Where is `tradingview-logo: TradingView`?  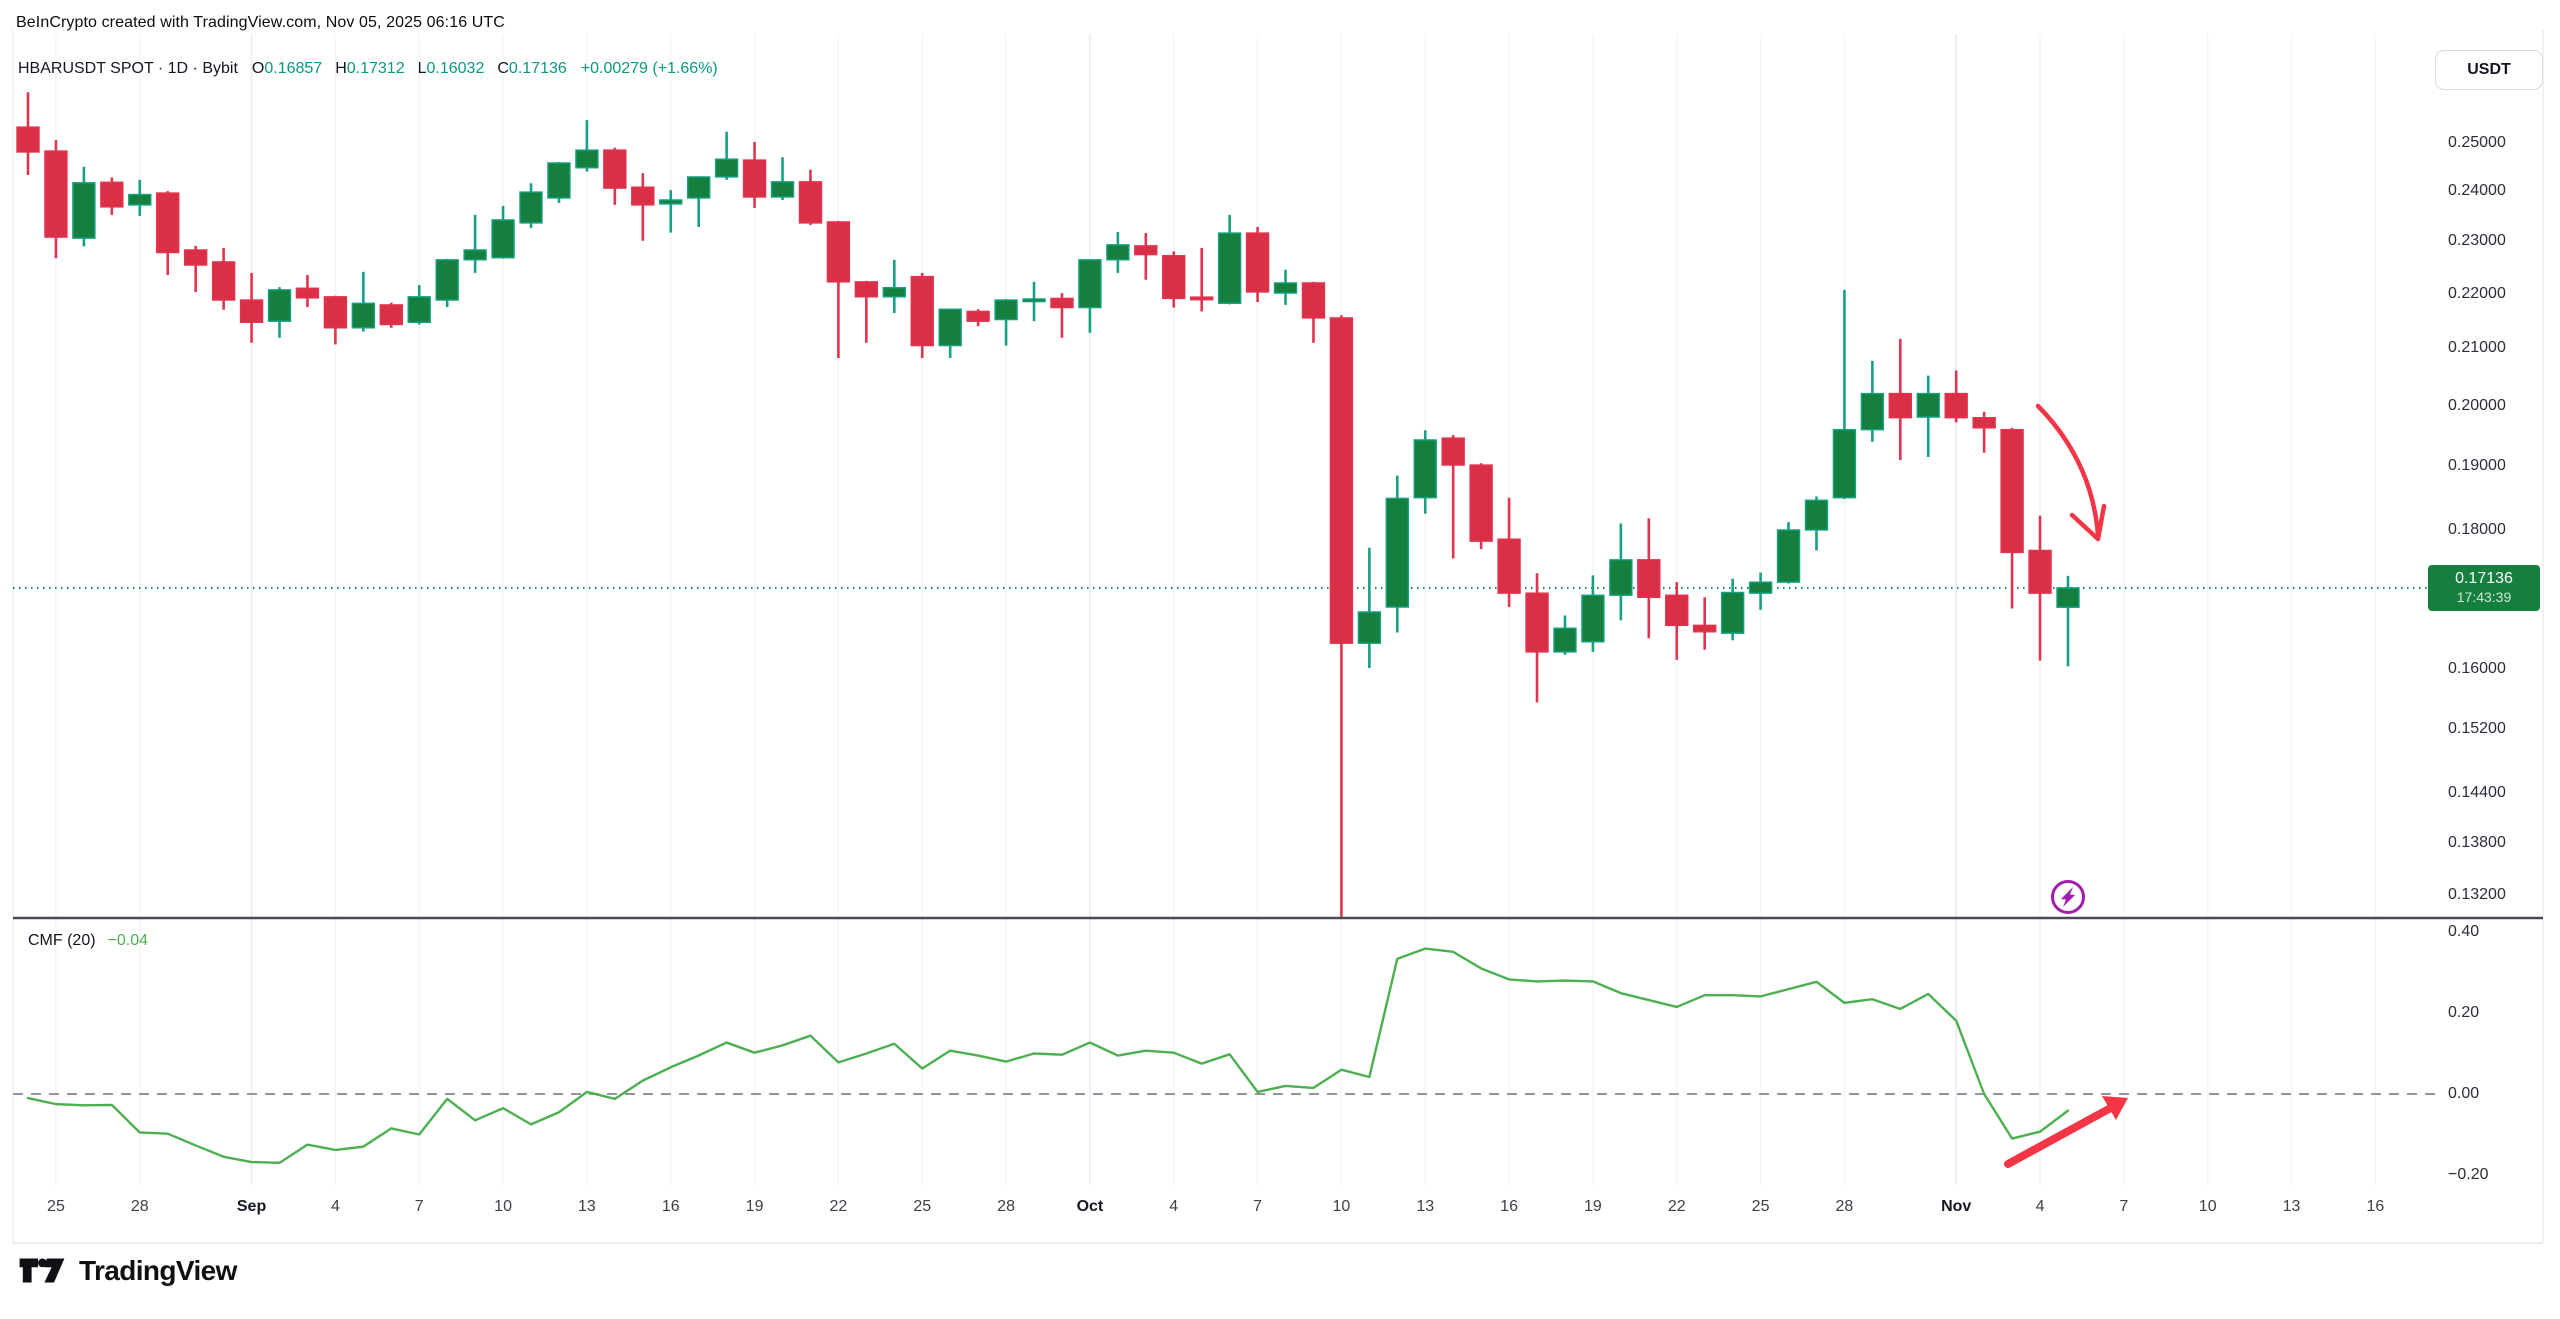
tradingview-logo: TradingView is located at coordinates (127, 1270).